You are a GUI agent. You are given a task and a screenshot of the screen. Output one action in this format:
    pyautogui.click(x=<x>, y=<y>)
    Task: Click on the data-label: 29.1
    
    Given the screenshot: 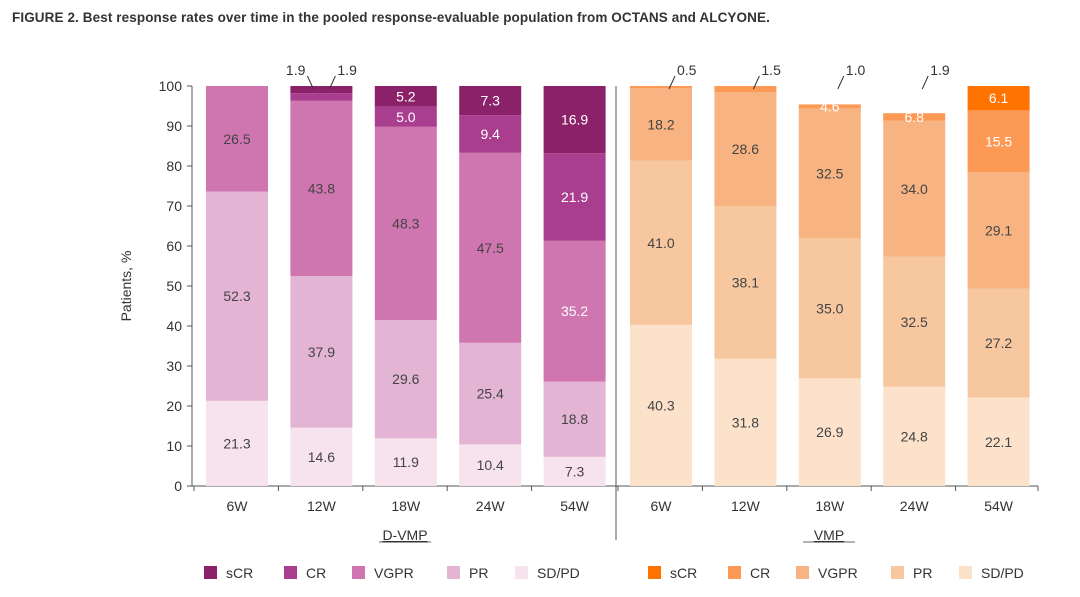 What is the action you would take?
    pyautogui.click(x=998, y=231)
    